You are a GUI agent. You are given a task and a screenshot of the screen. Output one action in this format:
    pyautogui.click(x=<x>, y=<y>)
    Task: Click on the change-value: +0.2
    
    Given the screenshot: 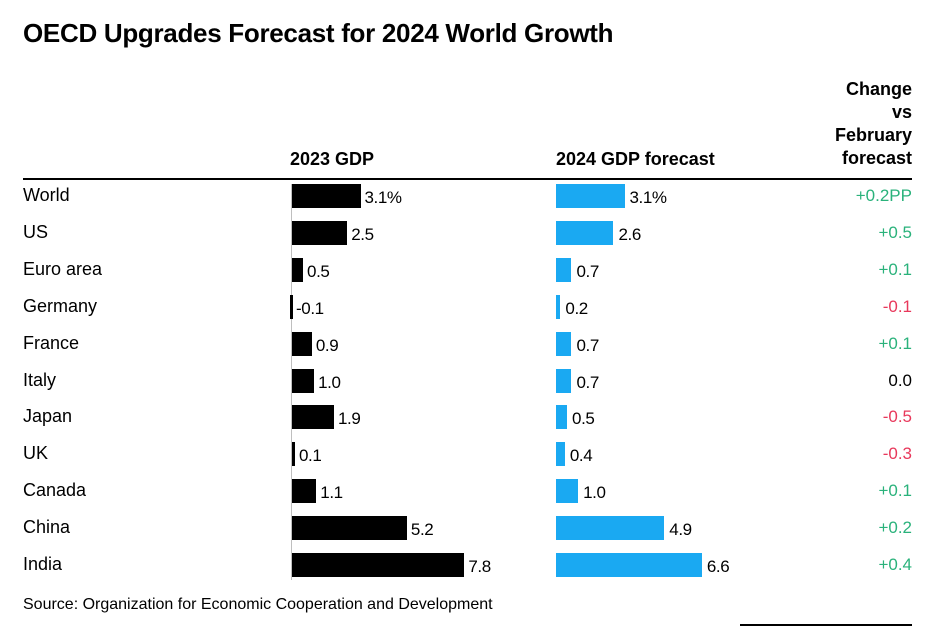 What is the action you would take?
    pyautogui.click(x=895, y=528)
    